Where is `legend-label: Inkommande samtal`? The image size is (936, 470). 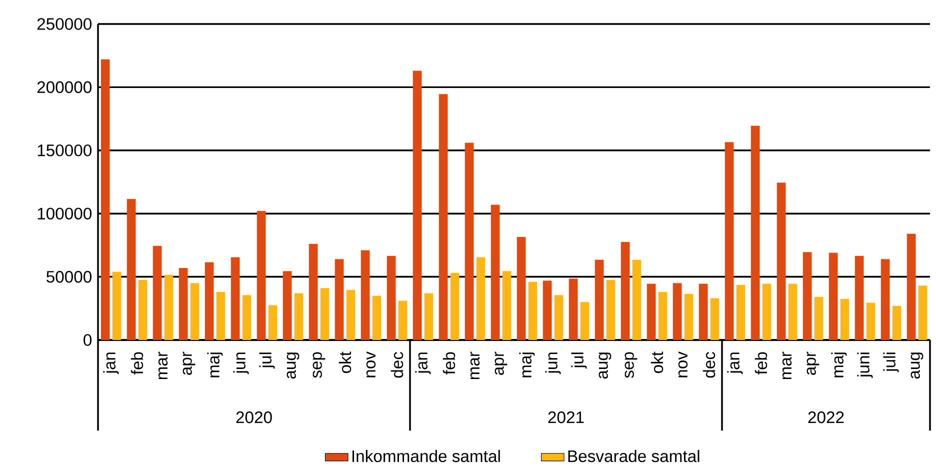
legend-label: Inkommande samtal is located at coordinates (426, 456).